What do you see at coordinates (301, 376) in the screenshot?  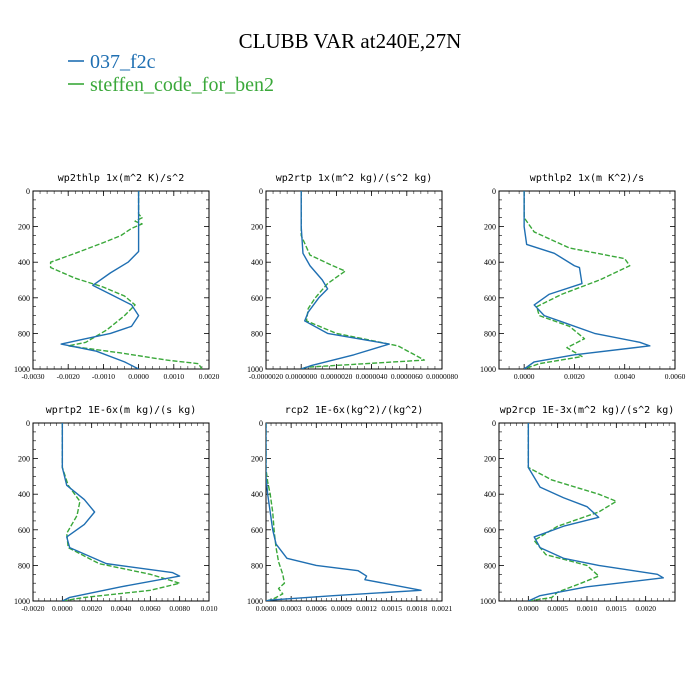 I see `x-tick-label: 0.0000000` at bounding box center [301, 376].